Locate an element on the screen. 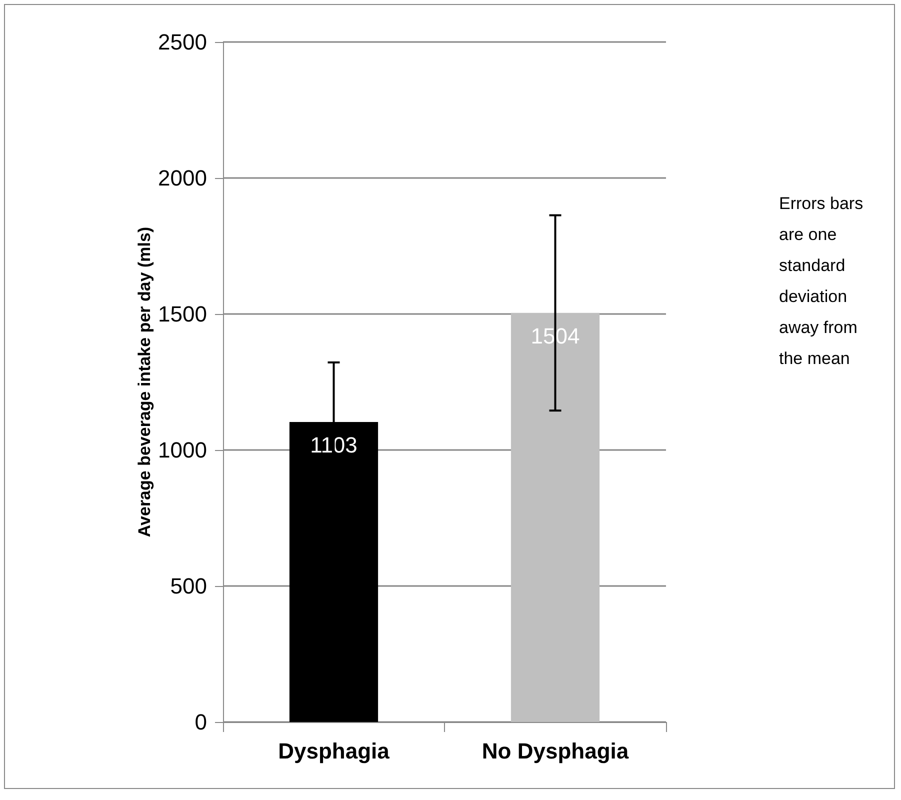 This screenshot has width=901, height=800. y-tick-label: 0 is located at coordinates (200, 722).